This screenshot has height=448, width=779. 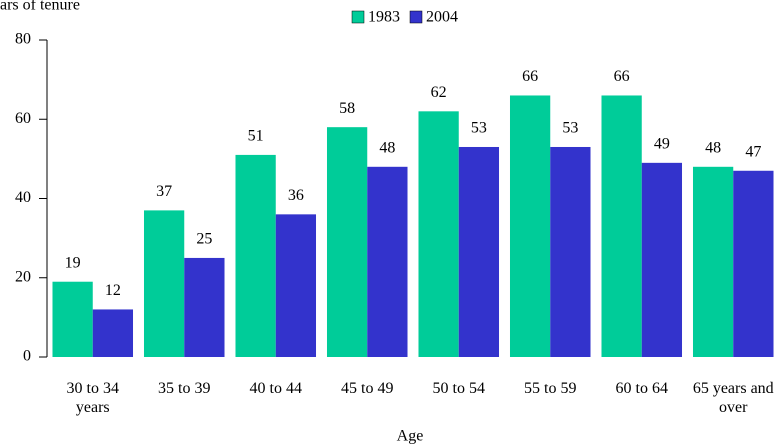 I want to click on y-axis-title: ars of tenure, so click(x=40, y=7).